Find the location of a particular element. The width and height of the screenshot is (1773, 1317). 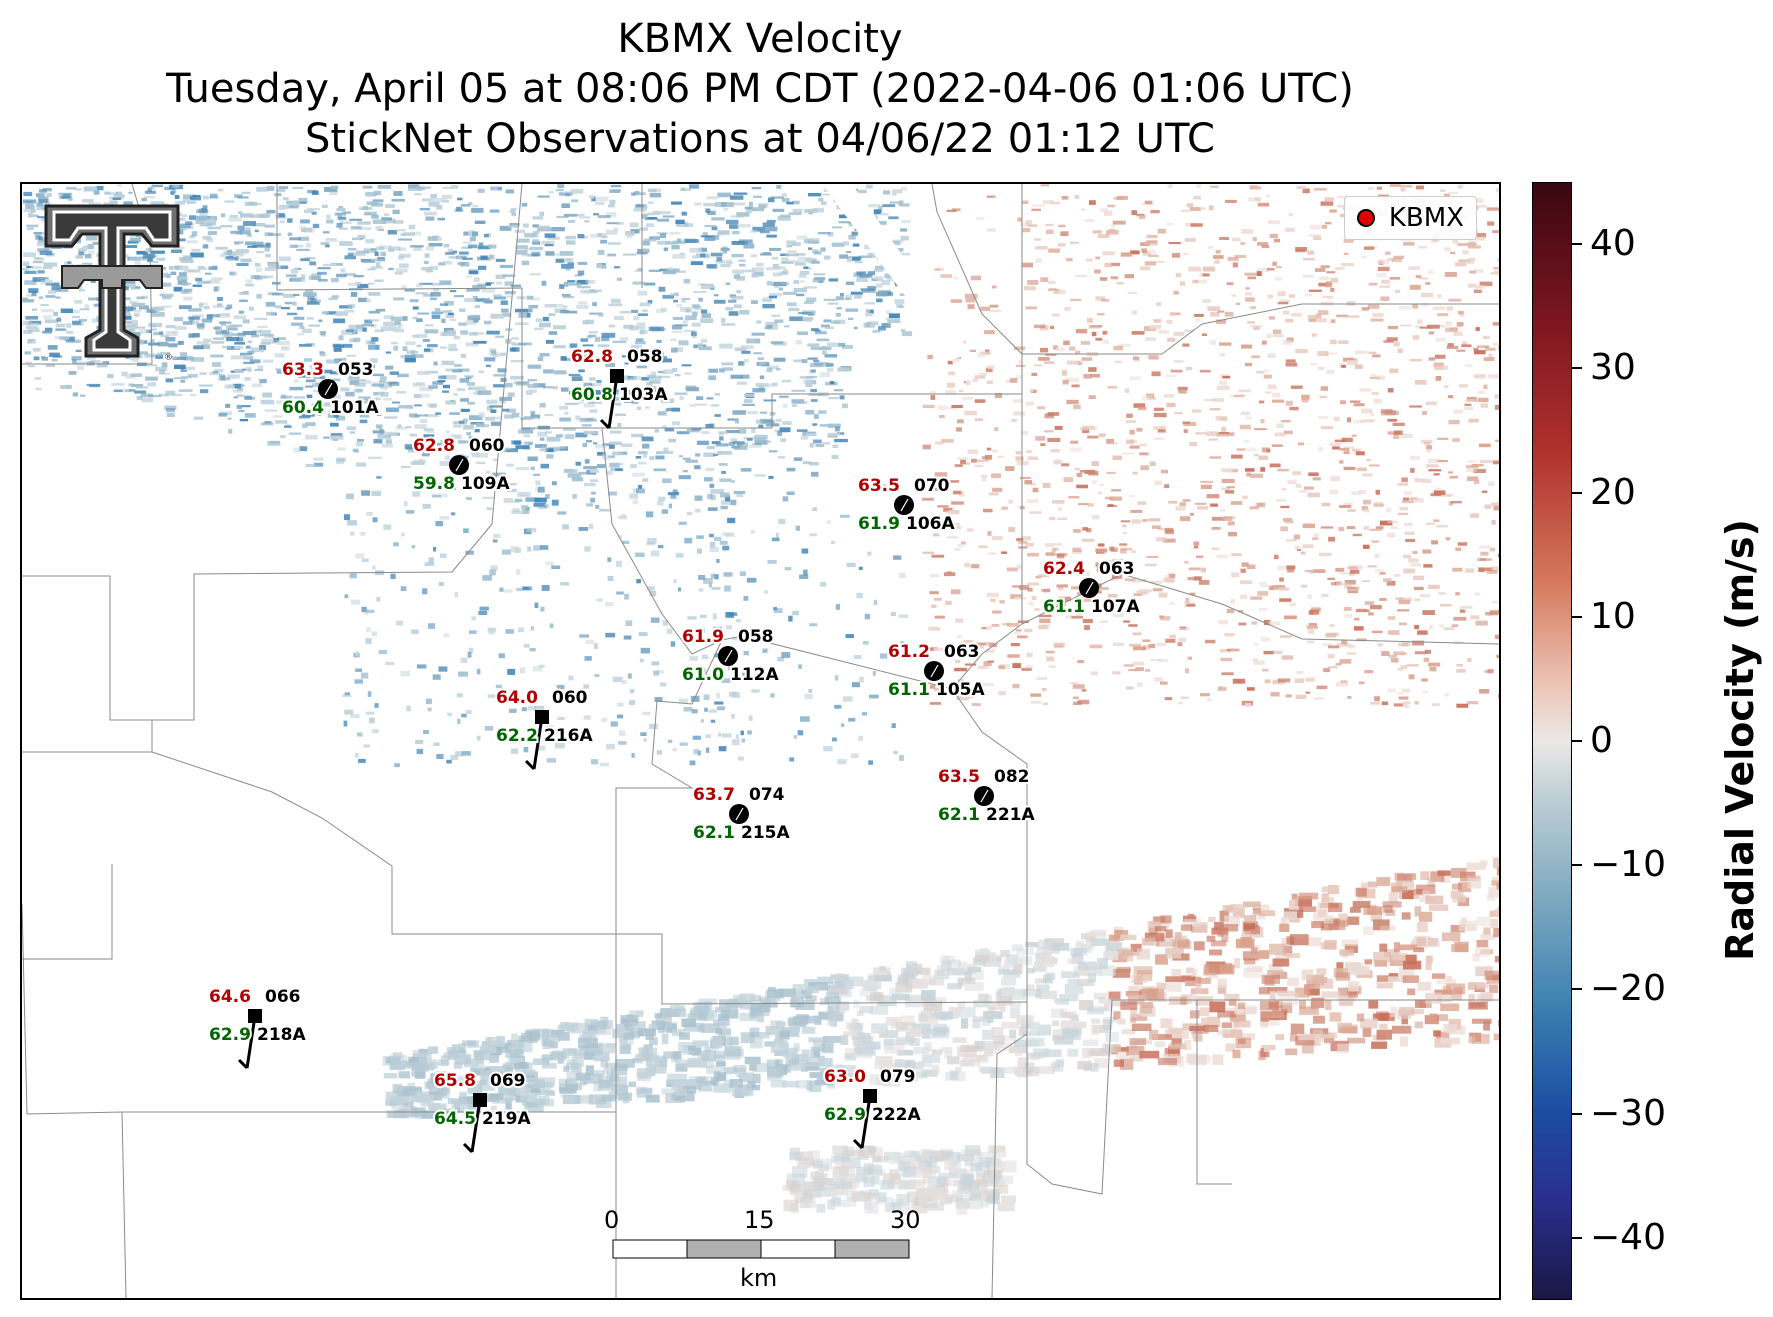

station-temperature: 64.6 is located at coordinates (230, 997).